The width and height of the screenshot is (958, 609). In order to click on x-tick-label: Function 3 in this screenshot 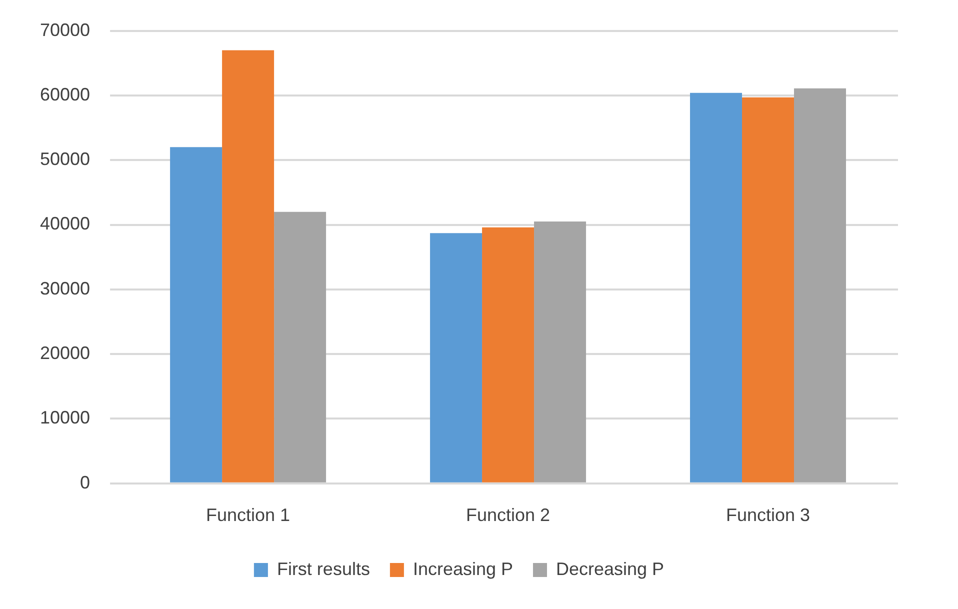, I will do `click(768, 515)`.